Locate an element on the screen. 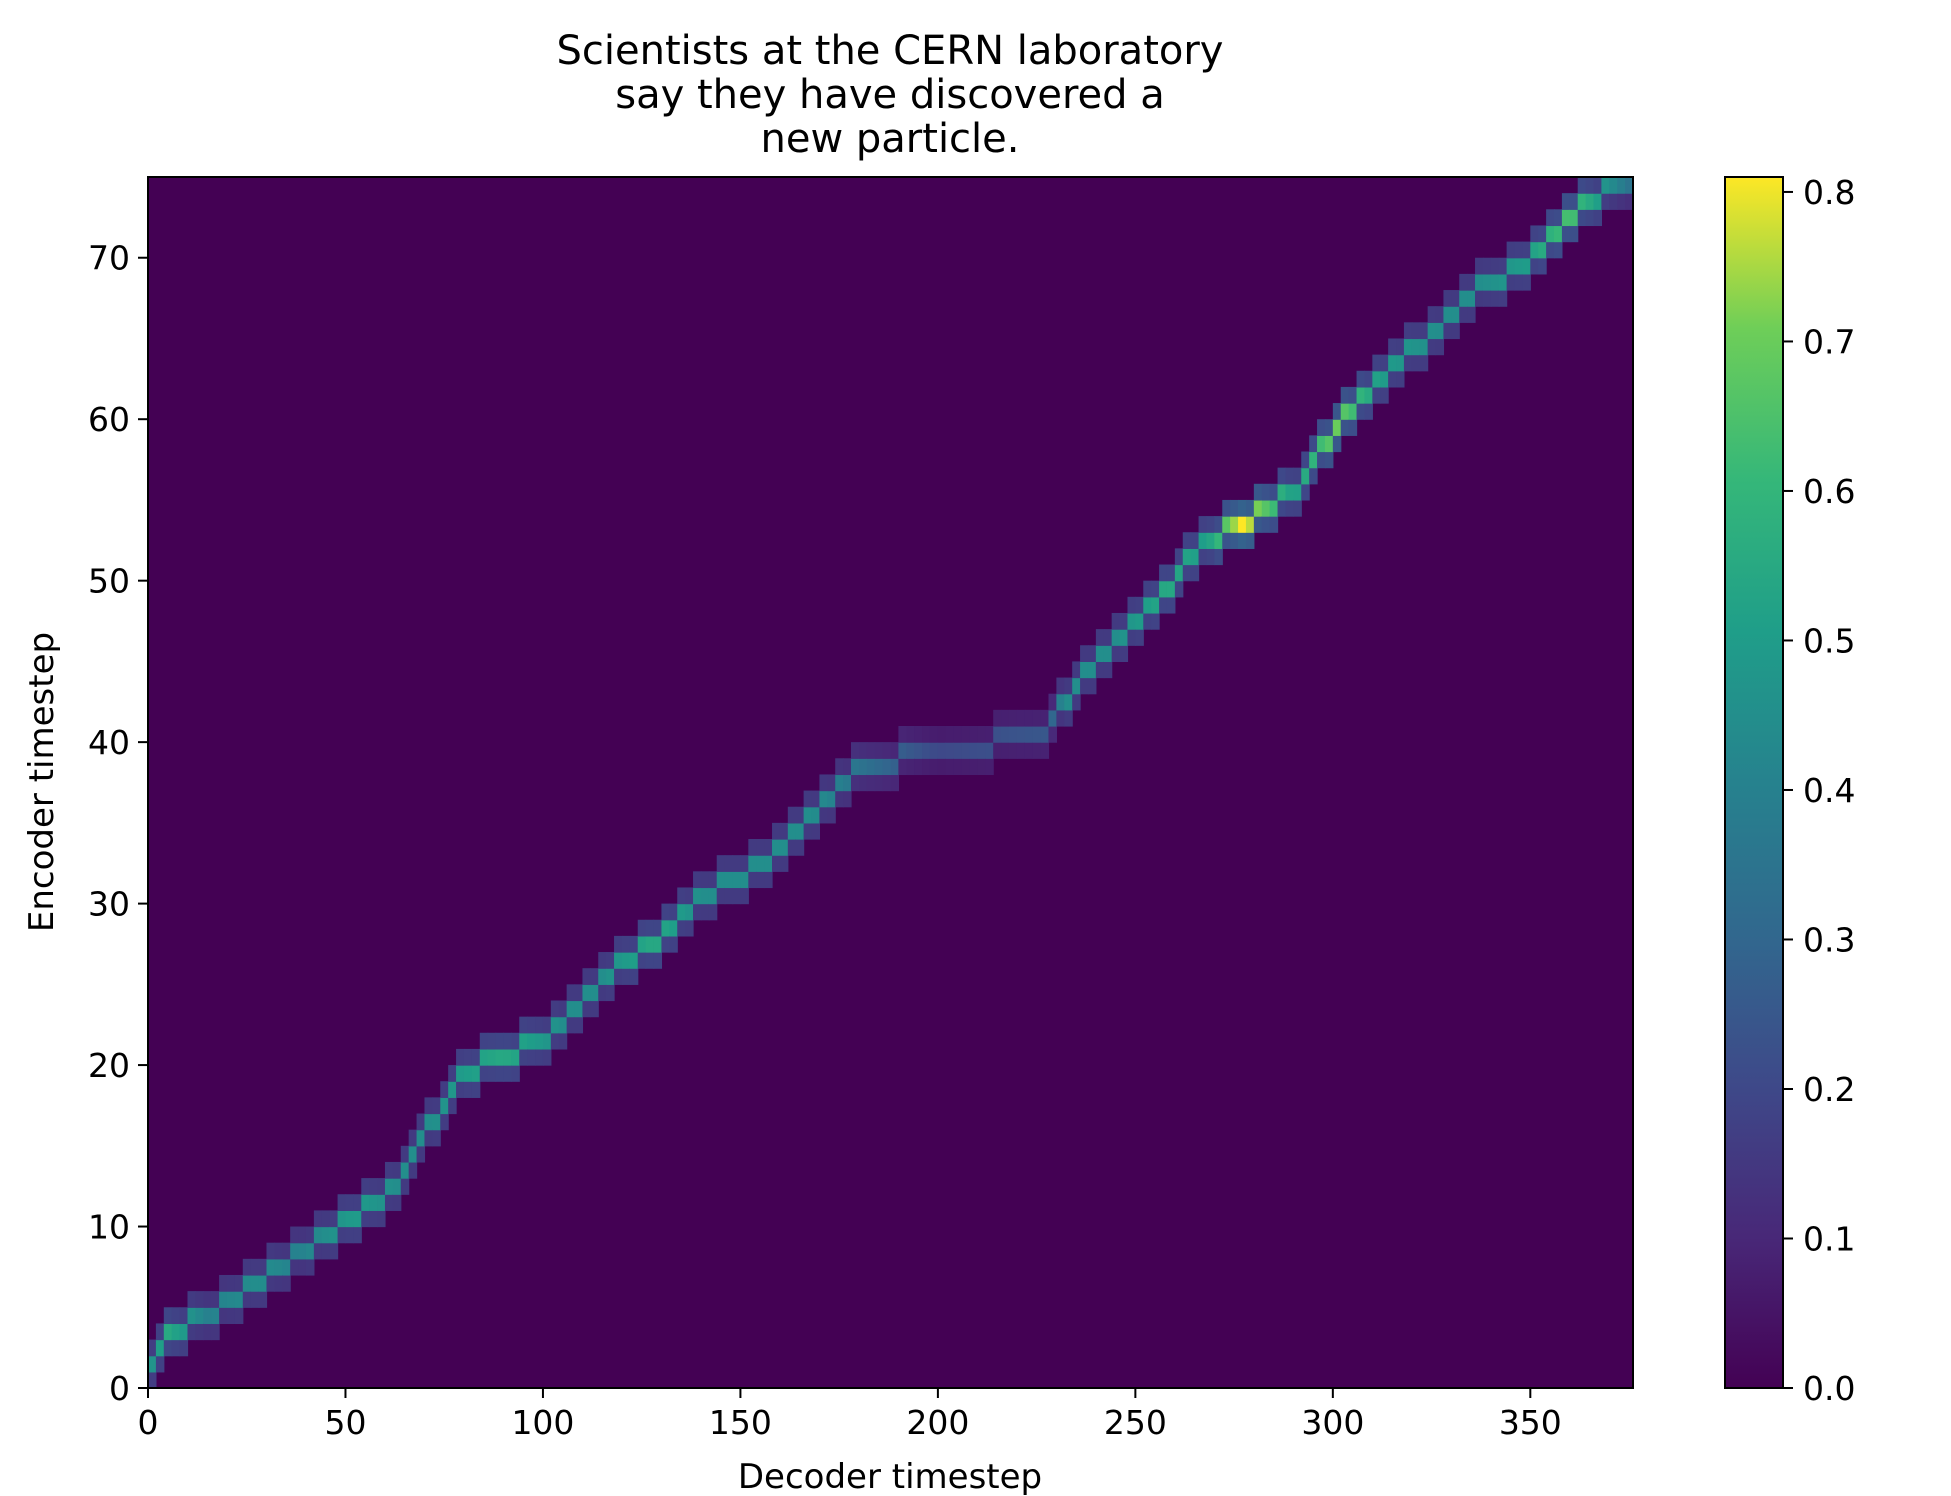  colorbar-gradient is located at coordinates (1754, 782).